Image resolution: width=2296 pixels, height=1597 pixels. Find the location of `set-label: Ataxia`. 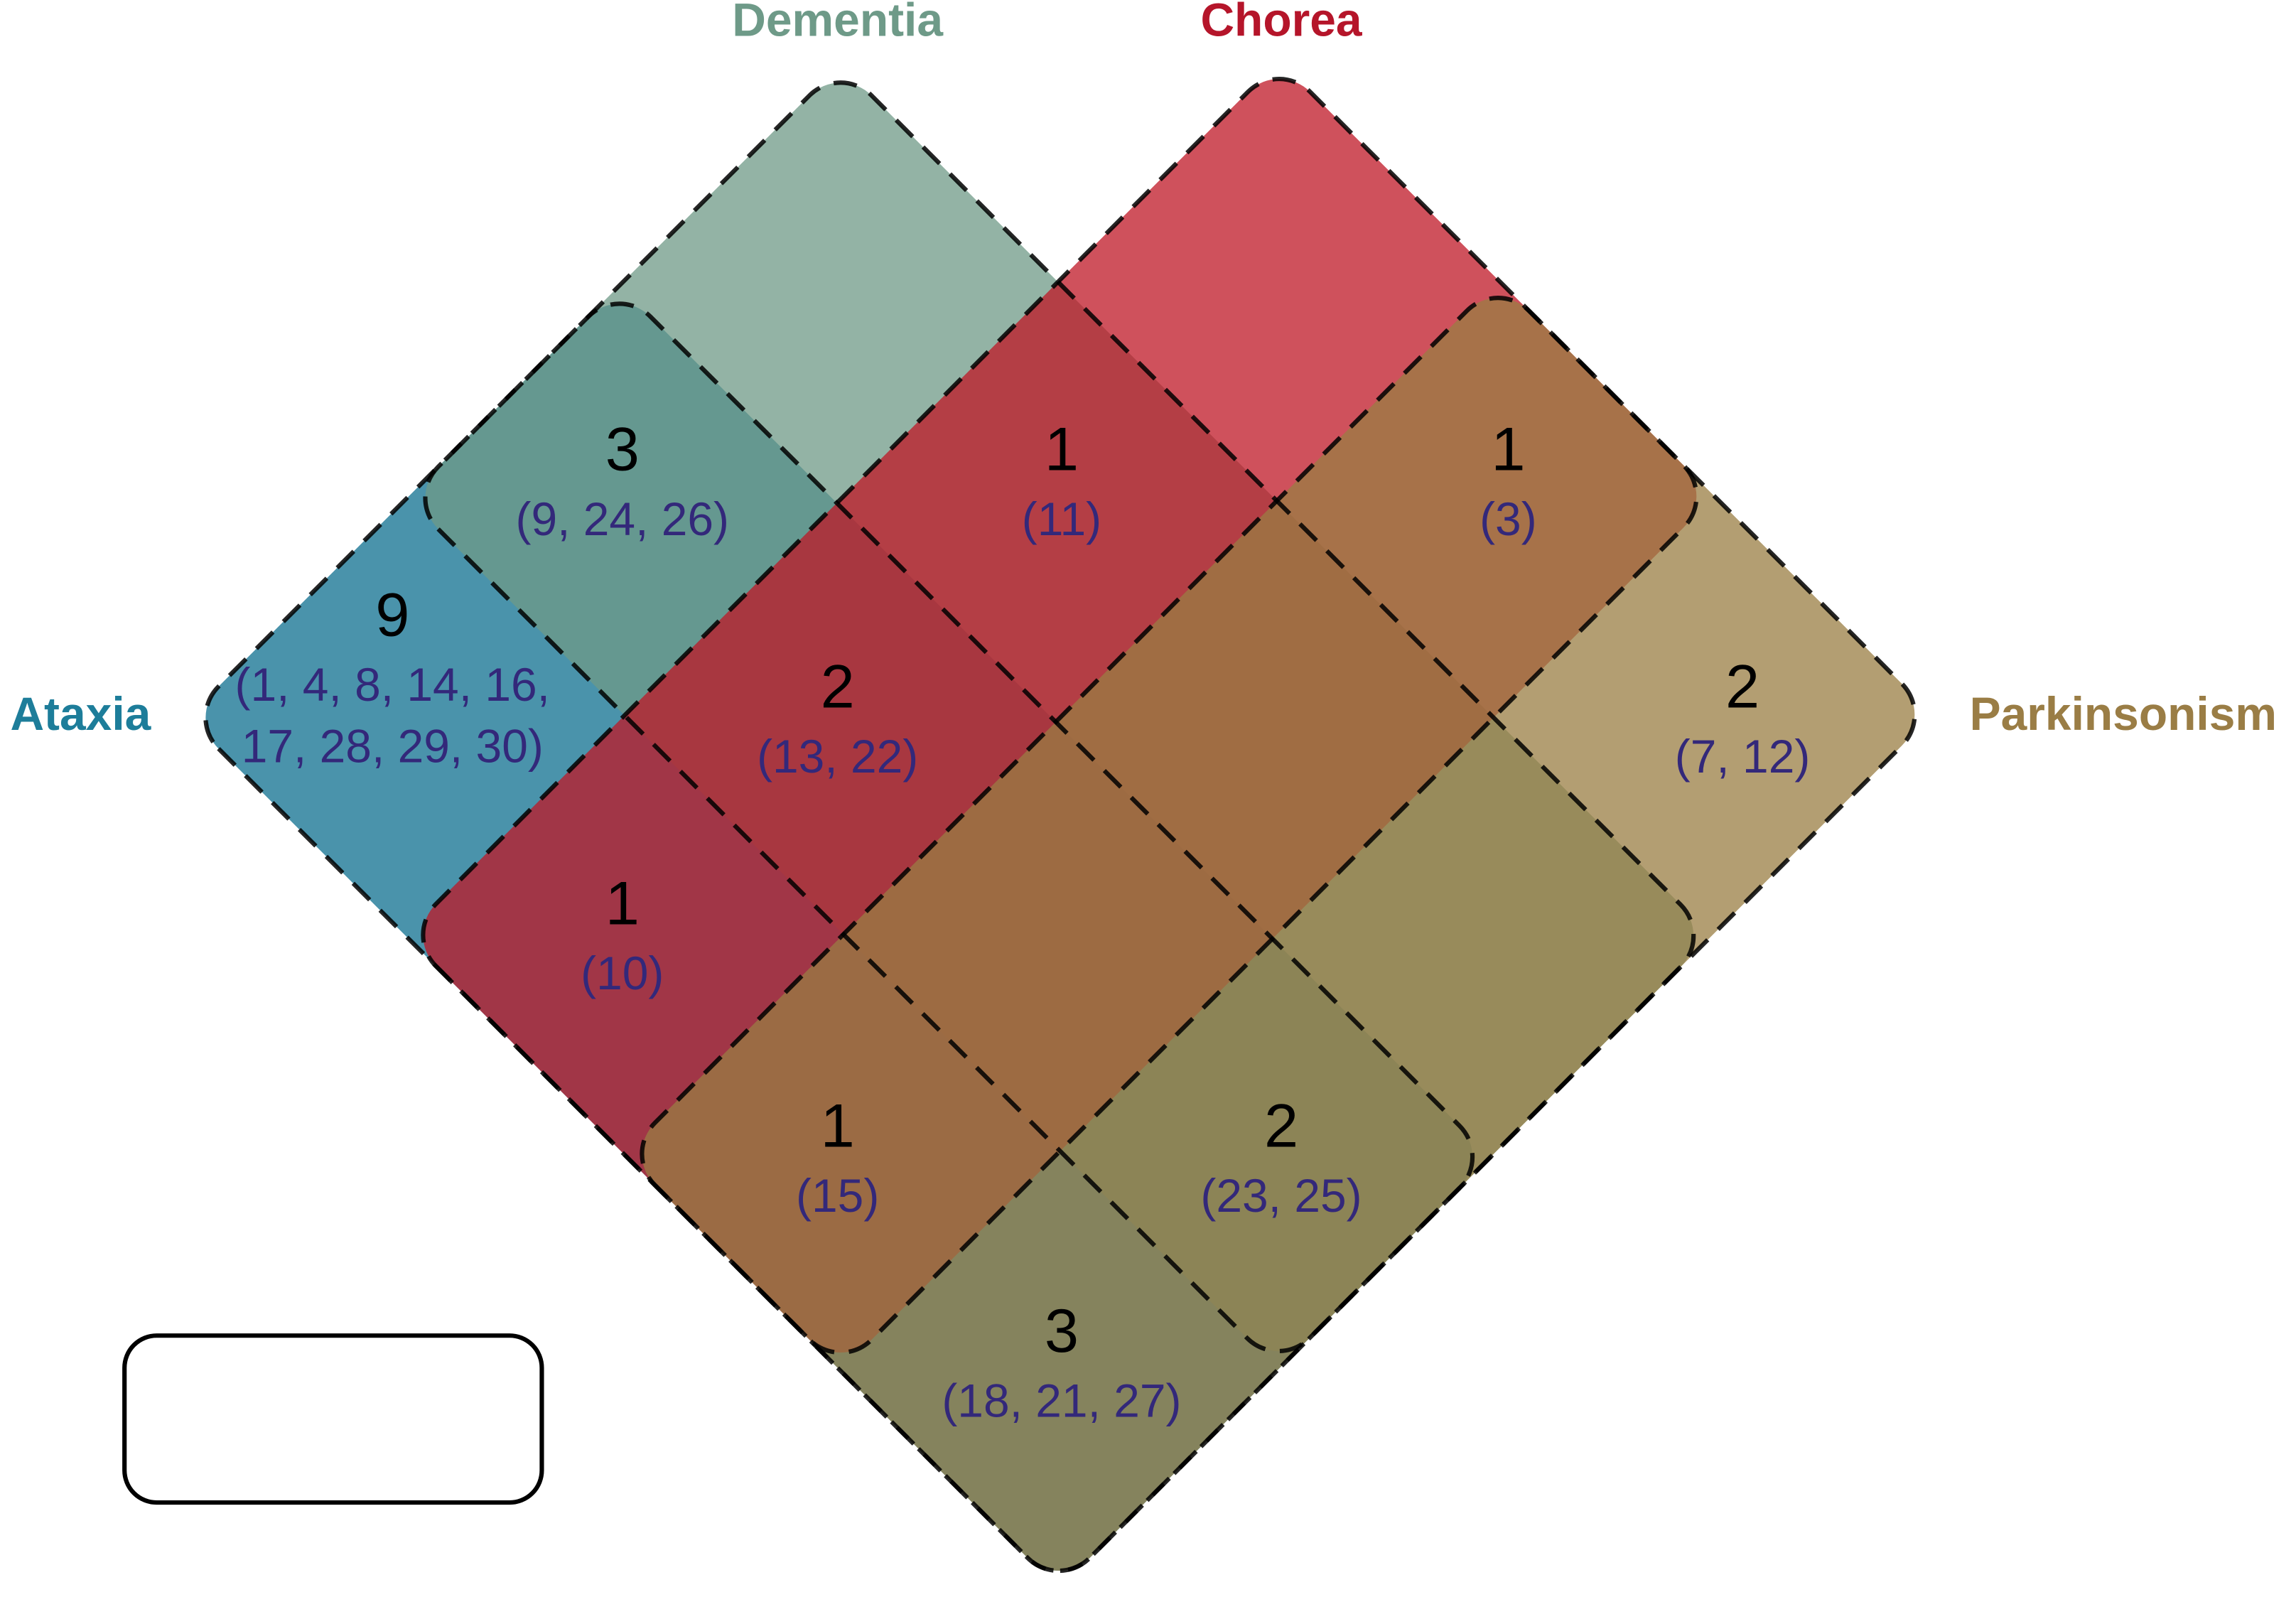

set-label: Ataxia is located at coordinates (80, 713).